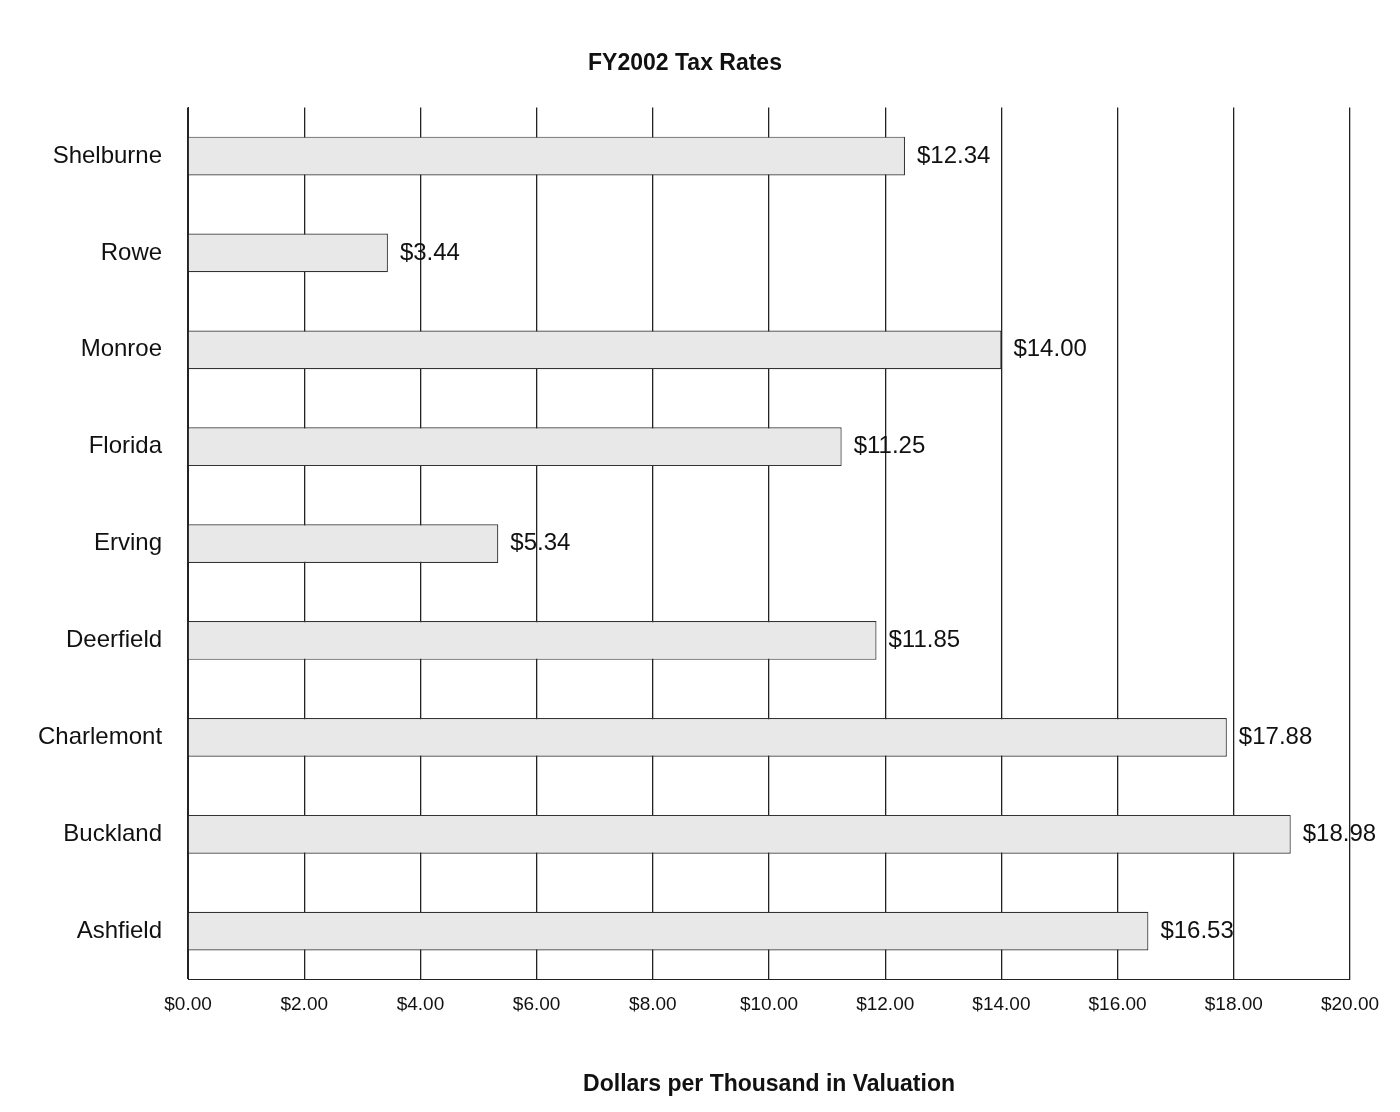 The height and width of the screenshot is (1112, 1400). What do you see at coordinates (1275, 735) in the screenshot?
I see `data-label: $17.88` at bounding box center [1275, 735].